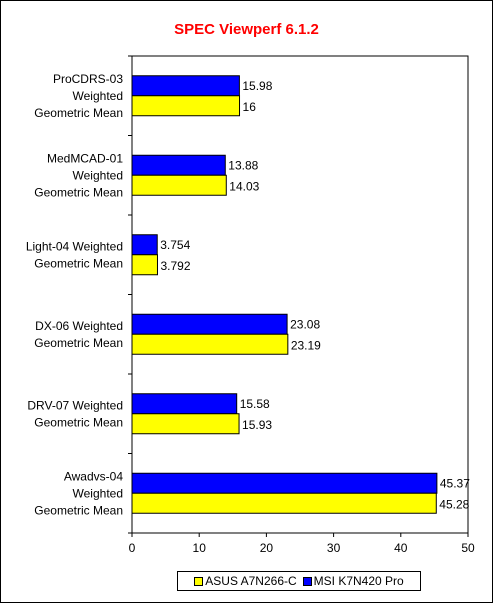 This screenshot has height=603, width=493. I want to click on data-label-asus: 23.19, so click(306, 345).